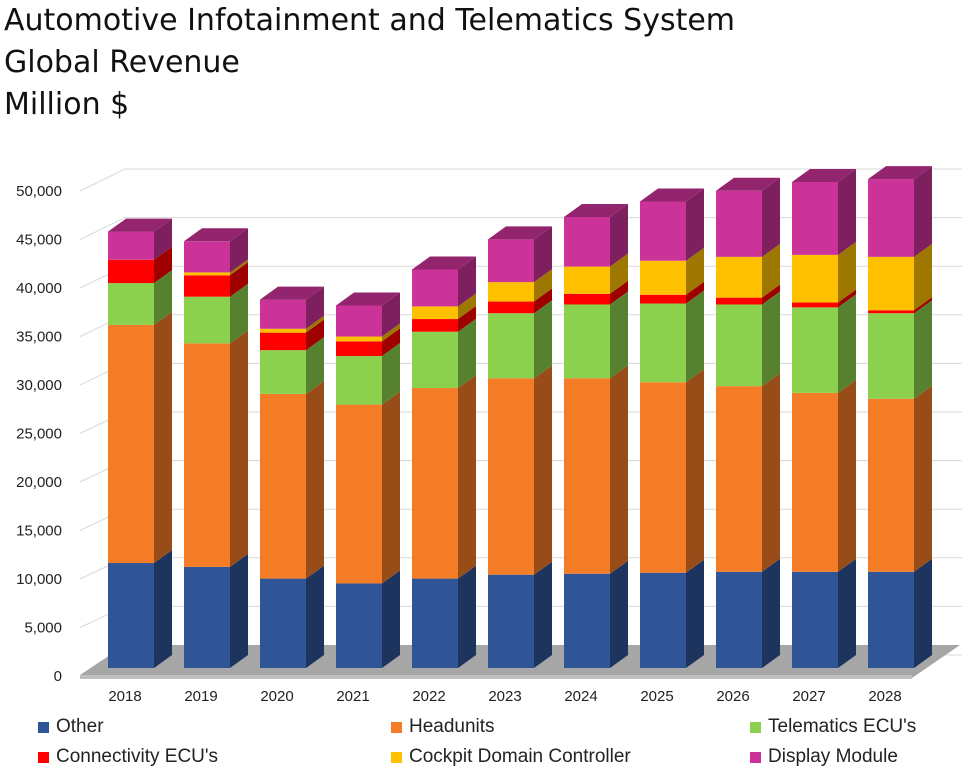  Describe the element at coordinates (808, 696) in the screenshot. I see `x-tick-label: 2027` at that location.